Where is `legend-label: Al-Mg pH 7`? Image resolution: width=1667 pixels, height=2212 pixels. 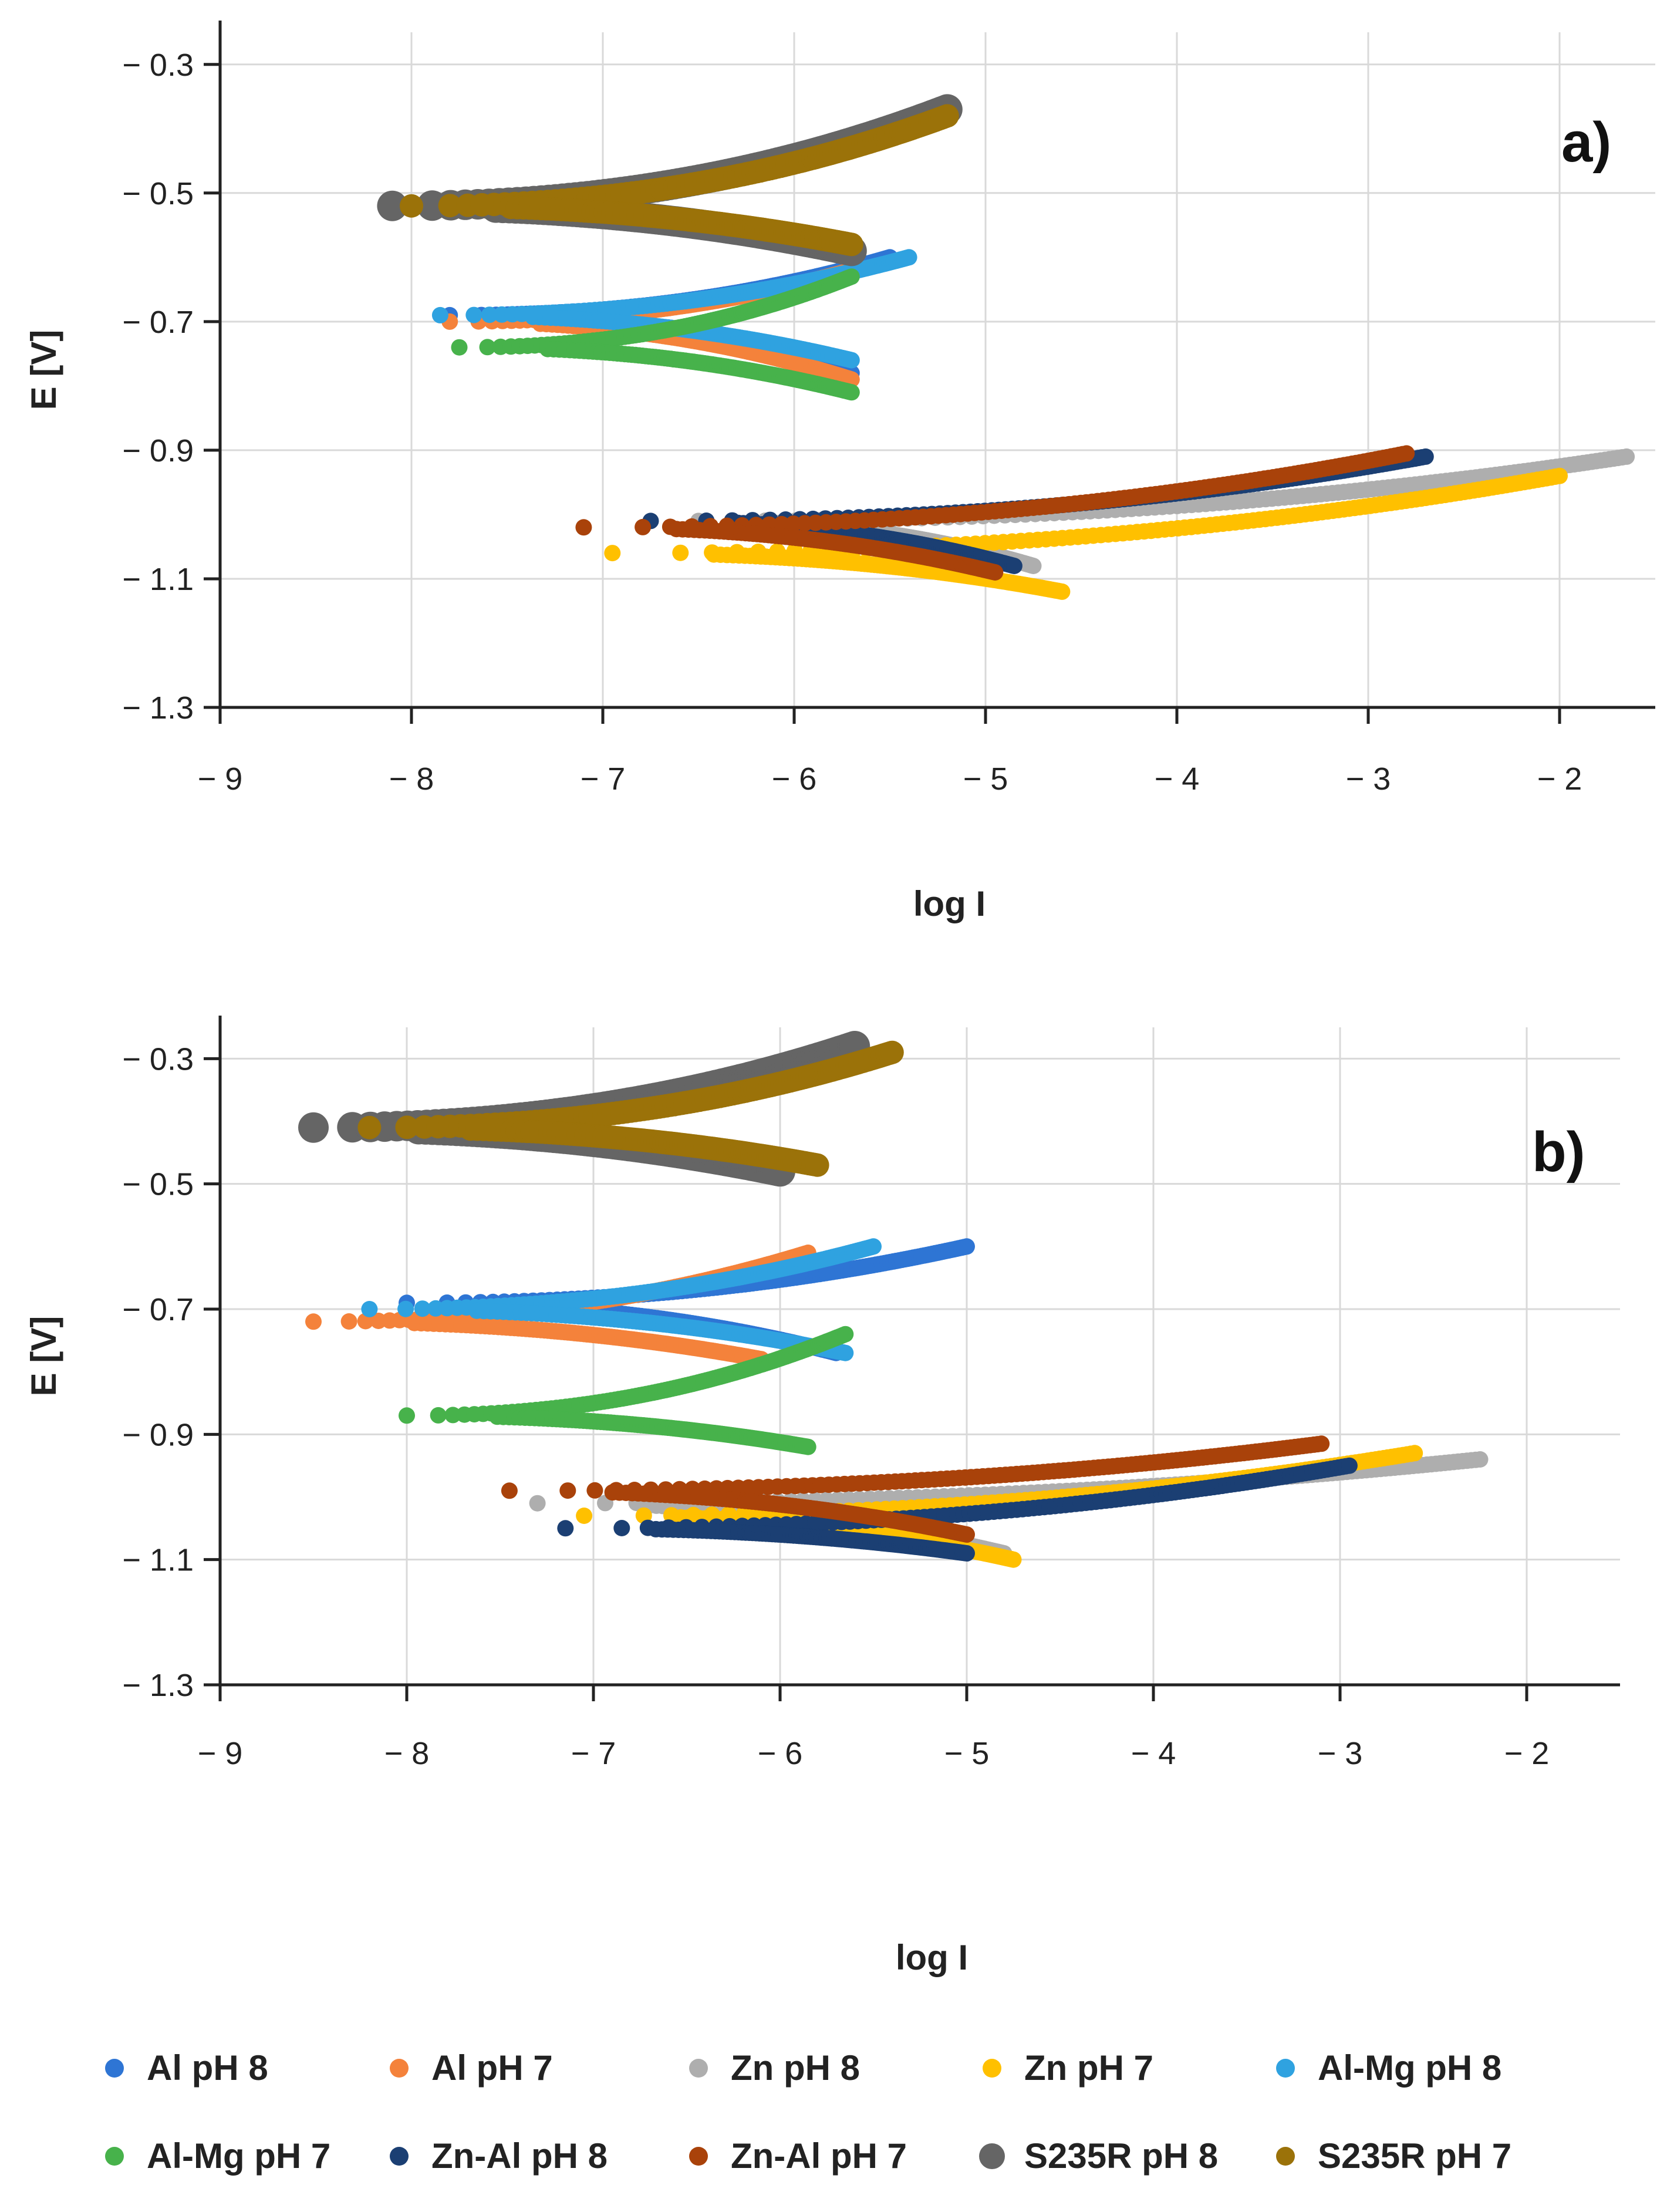 legend-label: Al-Mg pH 7 is located at coordinates (238, 2156).